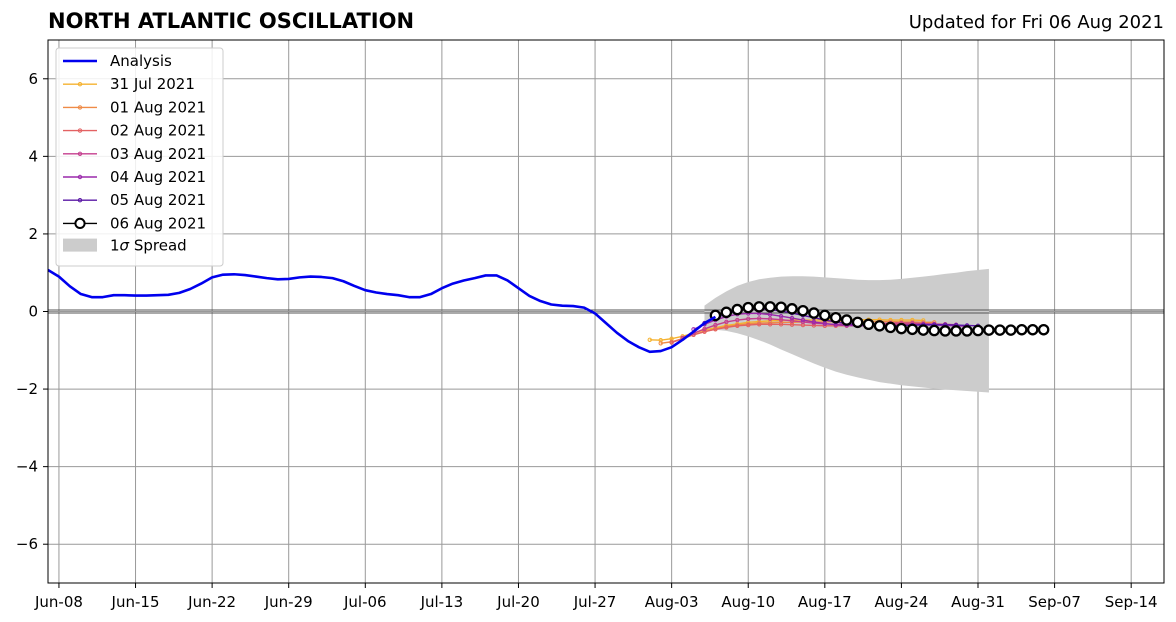 The image size is (1176, 622). I want to click on y-tick-label: 2, so click(33, 234).